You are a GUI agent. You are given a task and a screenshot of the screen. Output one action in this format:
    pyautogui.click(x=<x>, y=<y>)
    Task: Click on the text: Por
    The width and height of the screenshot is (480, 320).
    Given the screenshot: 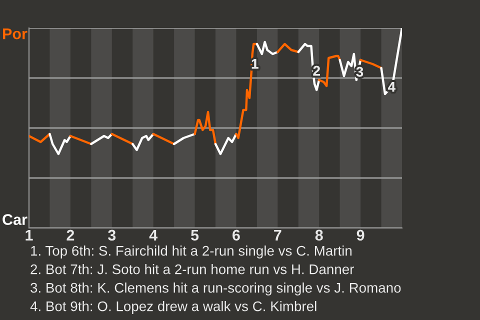 What is the action you would take?
    pyautogui.click(x=15, y=34)
    